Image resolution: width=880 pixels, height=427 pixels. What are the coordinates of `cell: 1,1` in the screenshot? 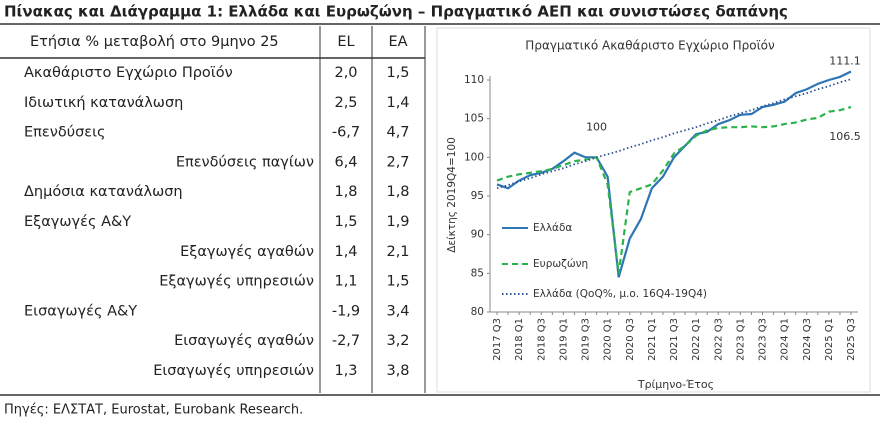 It's located at (345, 282).